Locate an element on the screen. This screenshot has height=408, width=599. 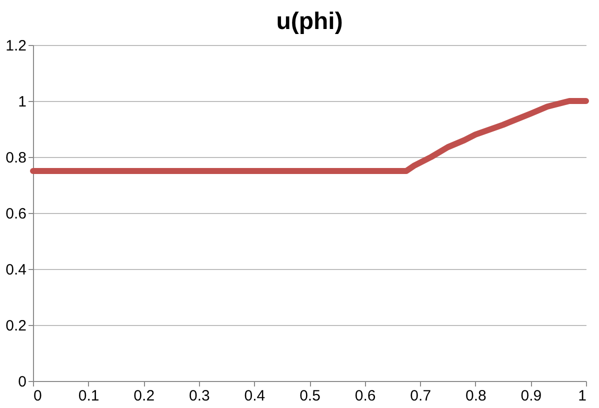
chart-title: u(phi) is located at coordinates (309, 21).